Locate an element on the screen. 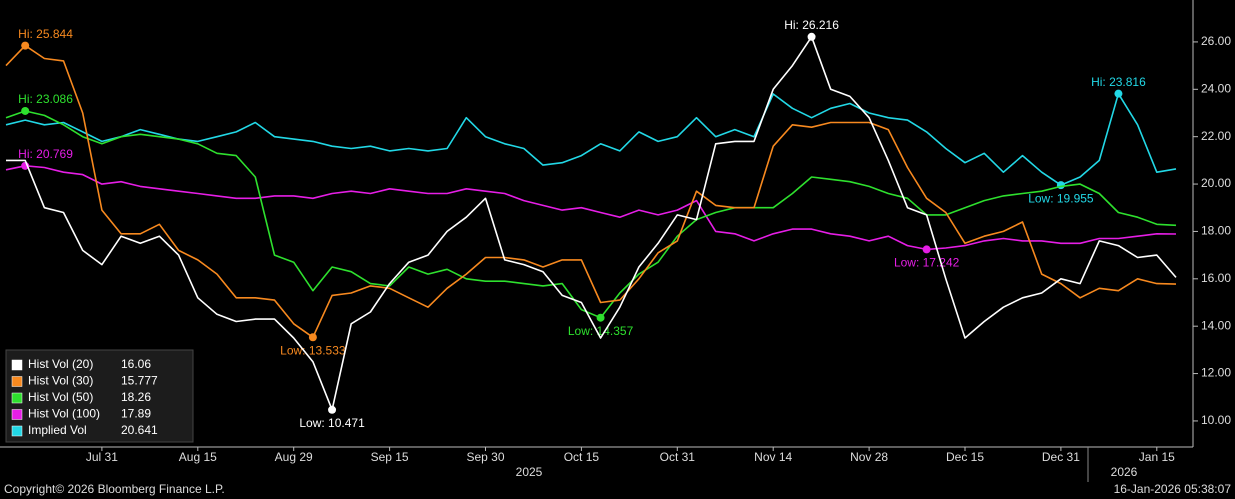  x-tick-label: Dec 15 is located at coordinates (965, 457).